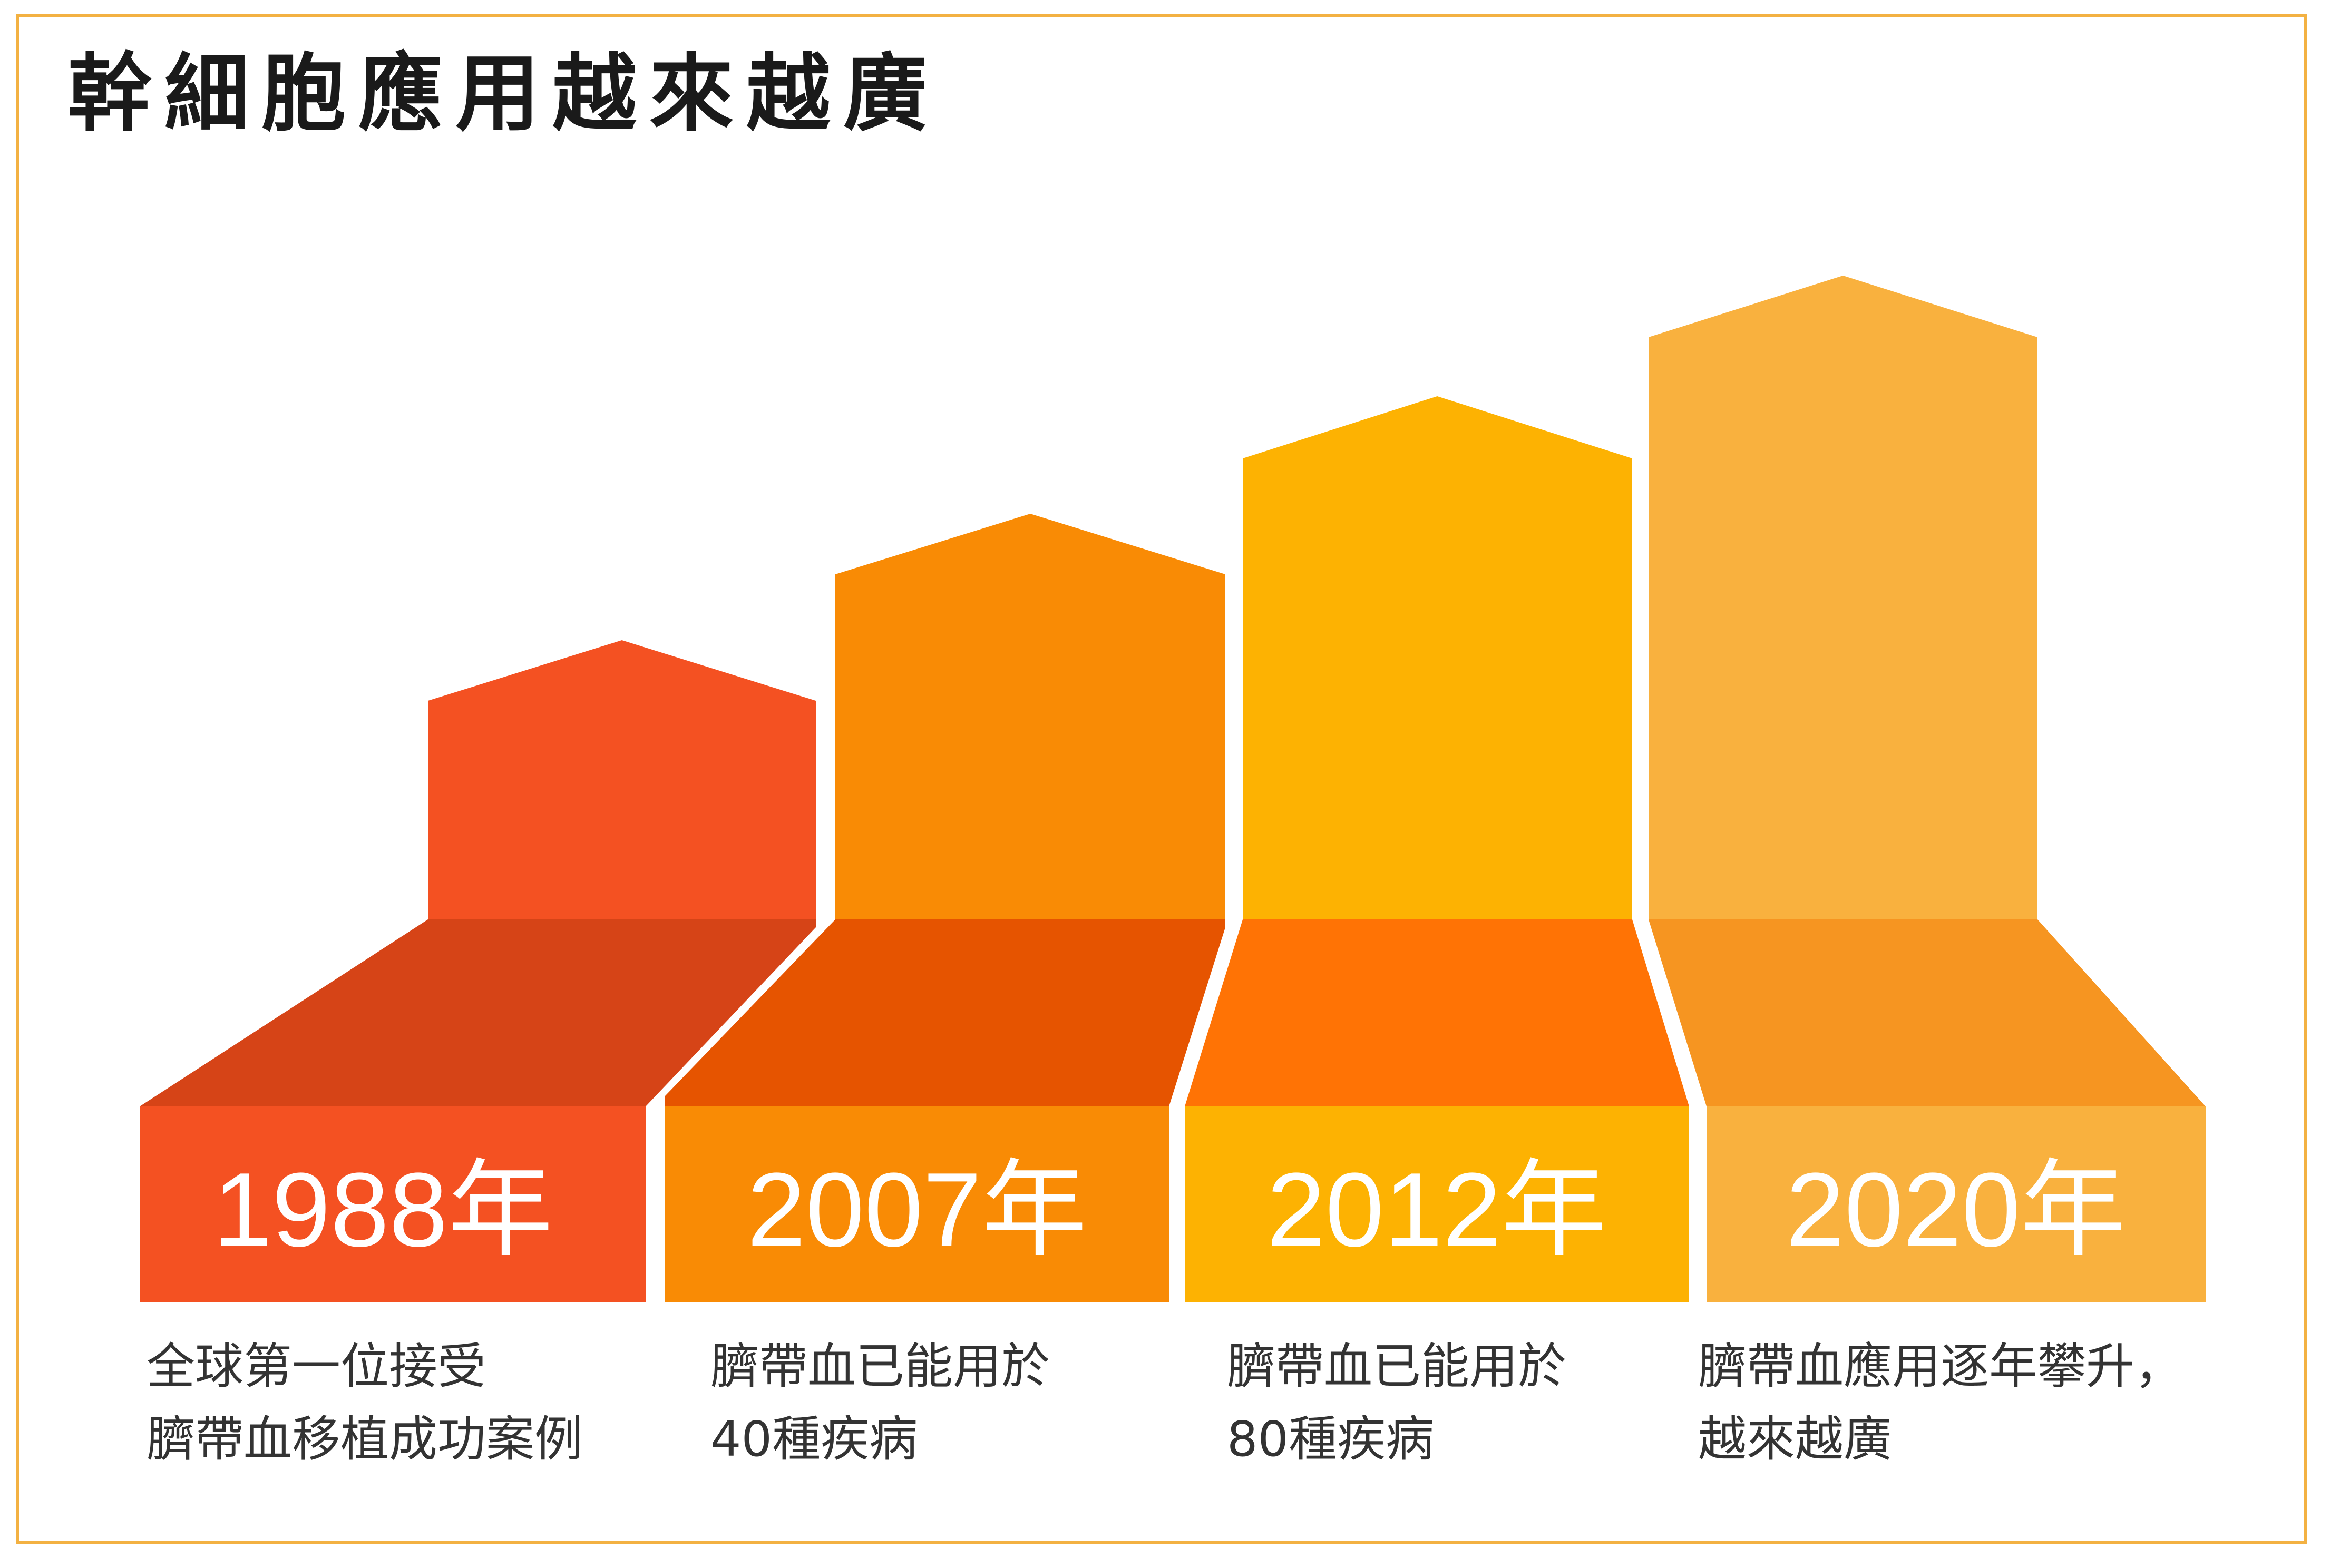 This screenshot has width=2340, height=1568. What do you see at coordinates (917, 1210) in the screenshot?
I see `milestone-2-year: 2007年` at bounding box center [917, 1210].